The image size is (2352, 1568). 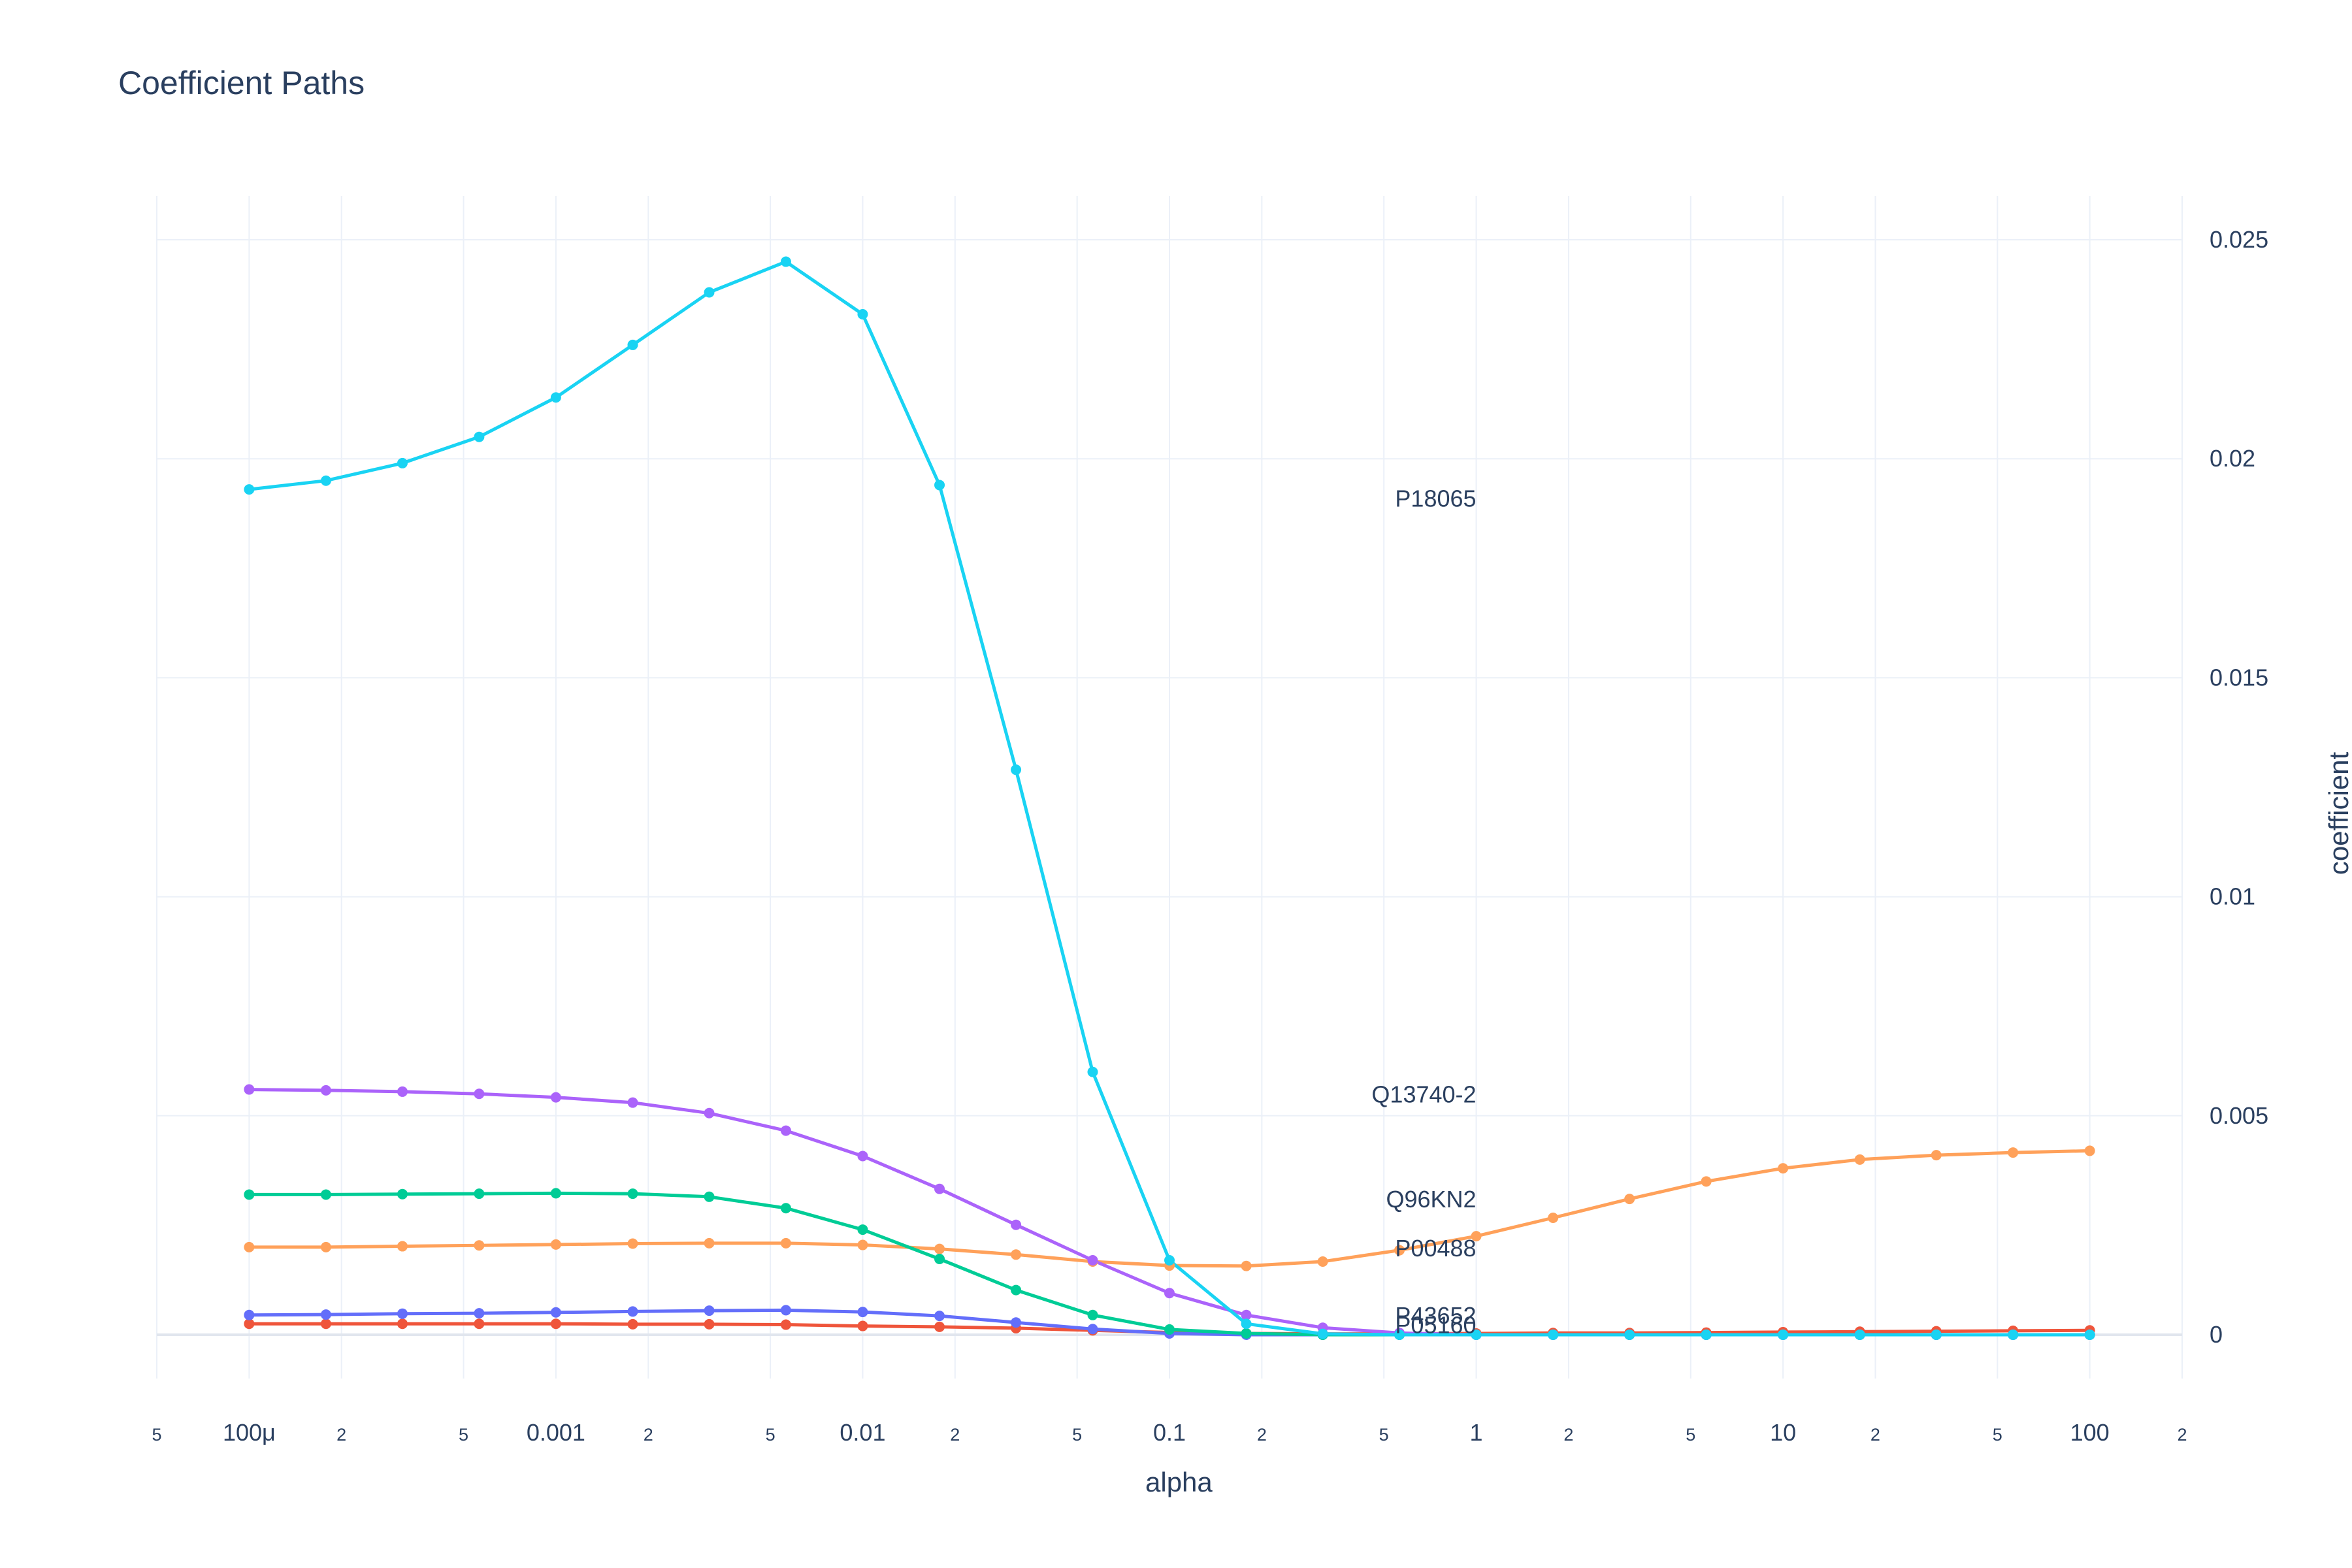 I want to click on annotation-label: P43652, so click(x=1435, y=1315).